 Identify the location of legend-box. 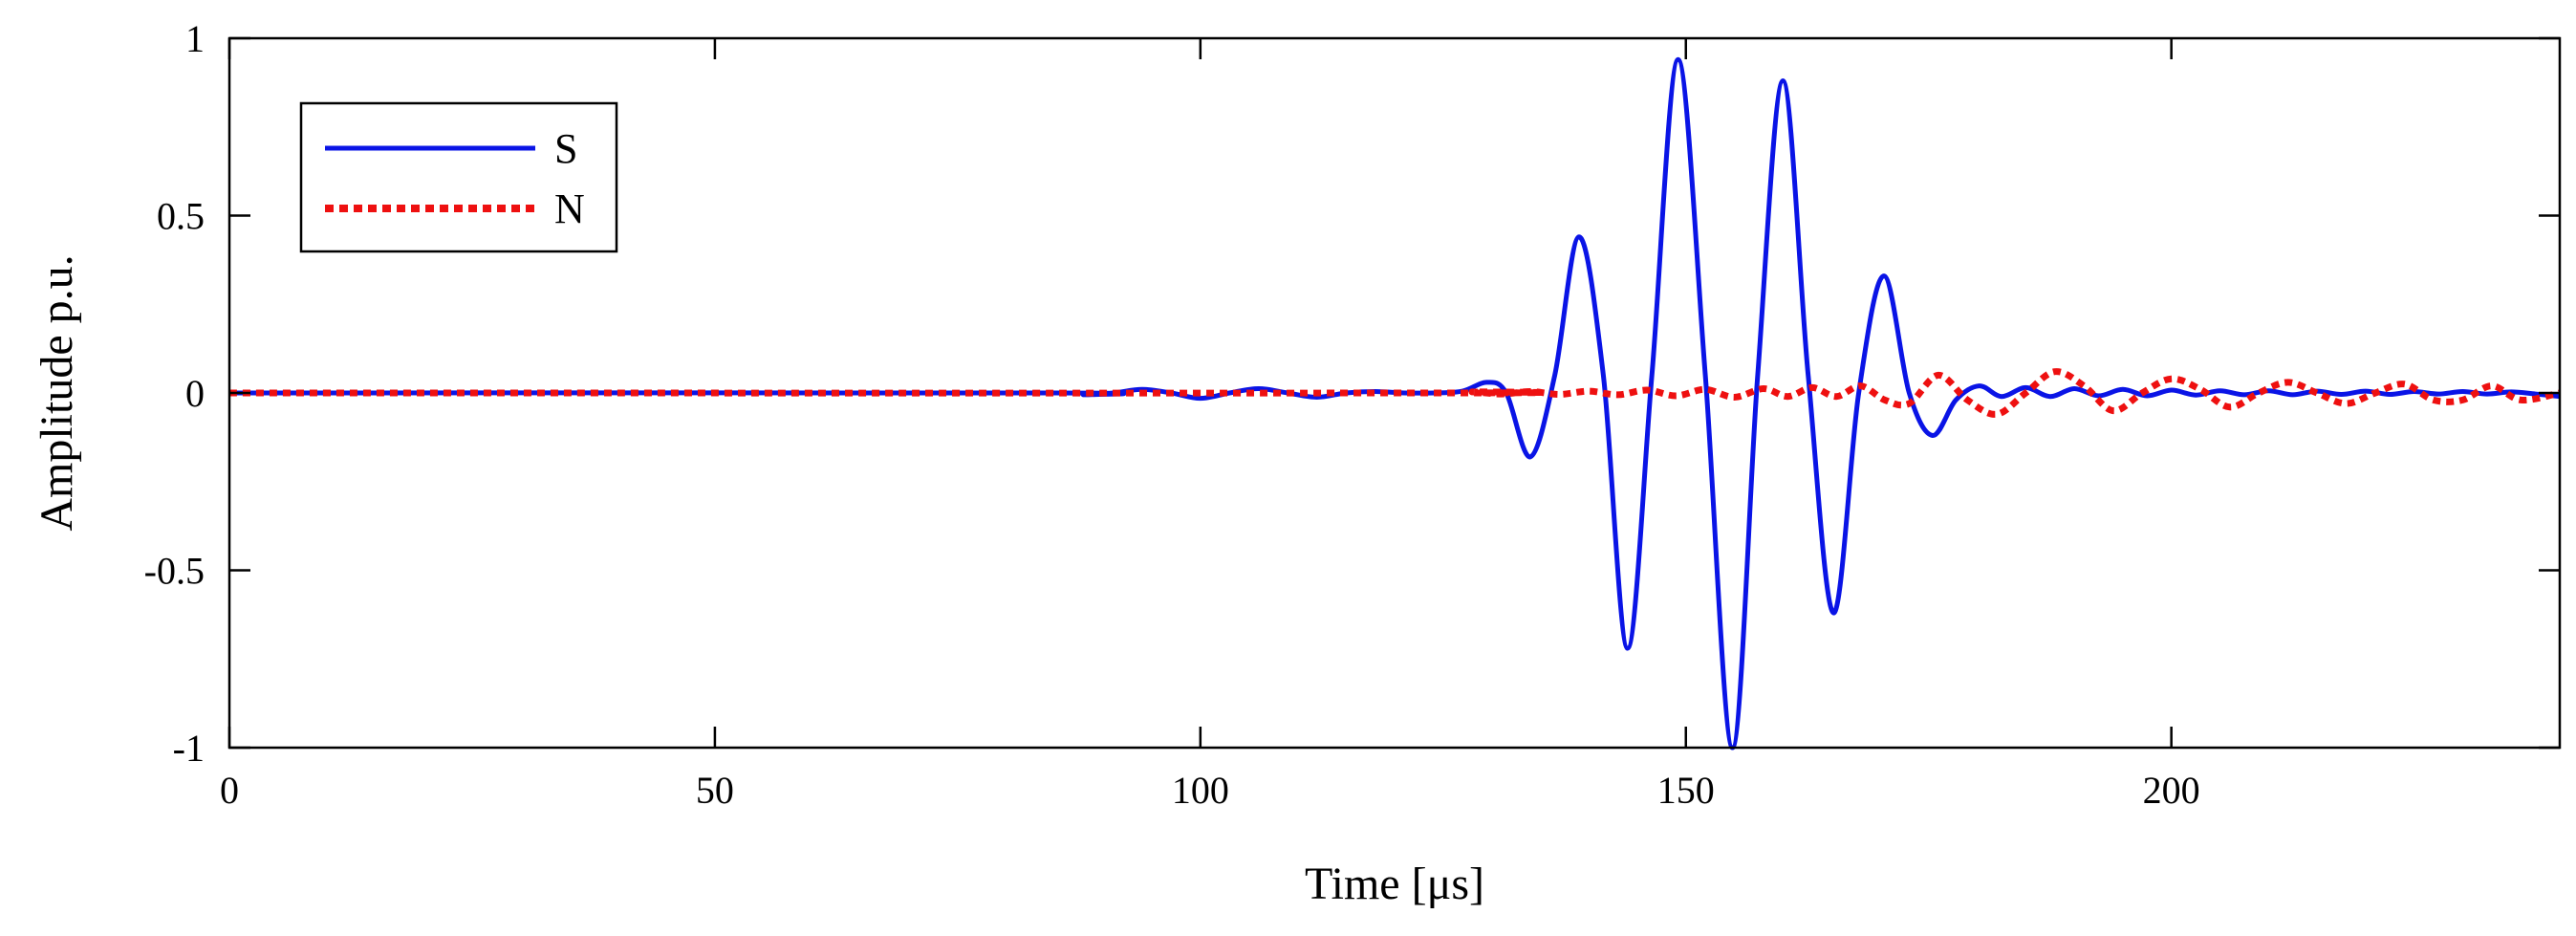
(458, 177).